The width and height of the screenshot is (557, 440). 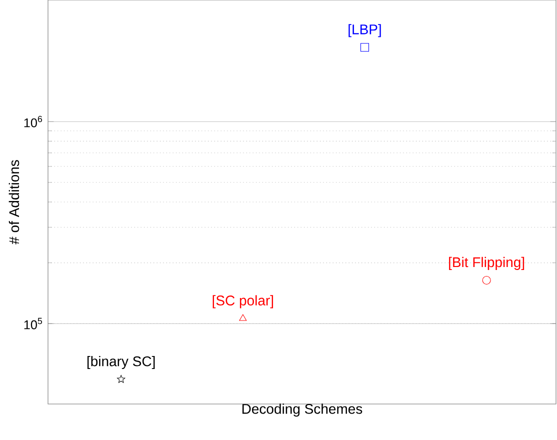 What do you see at coordinates (33, 122) in the screenshot?
I see `y-tick-label: 10$^{6}$` at bounding box center [33, 122].